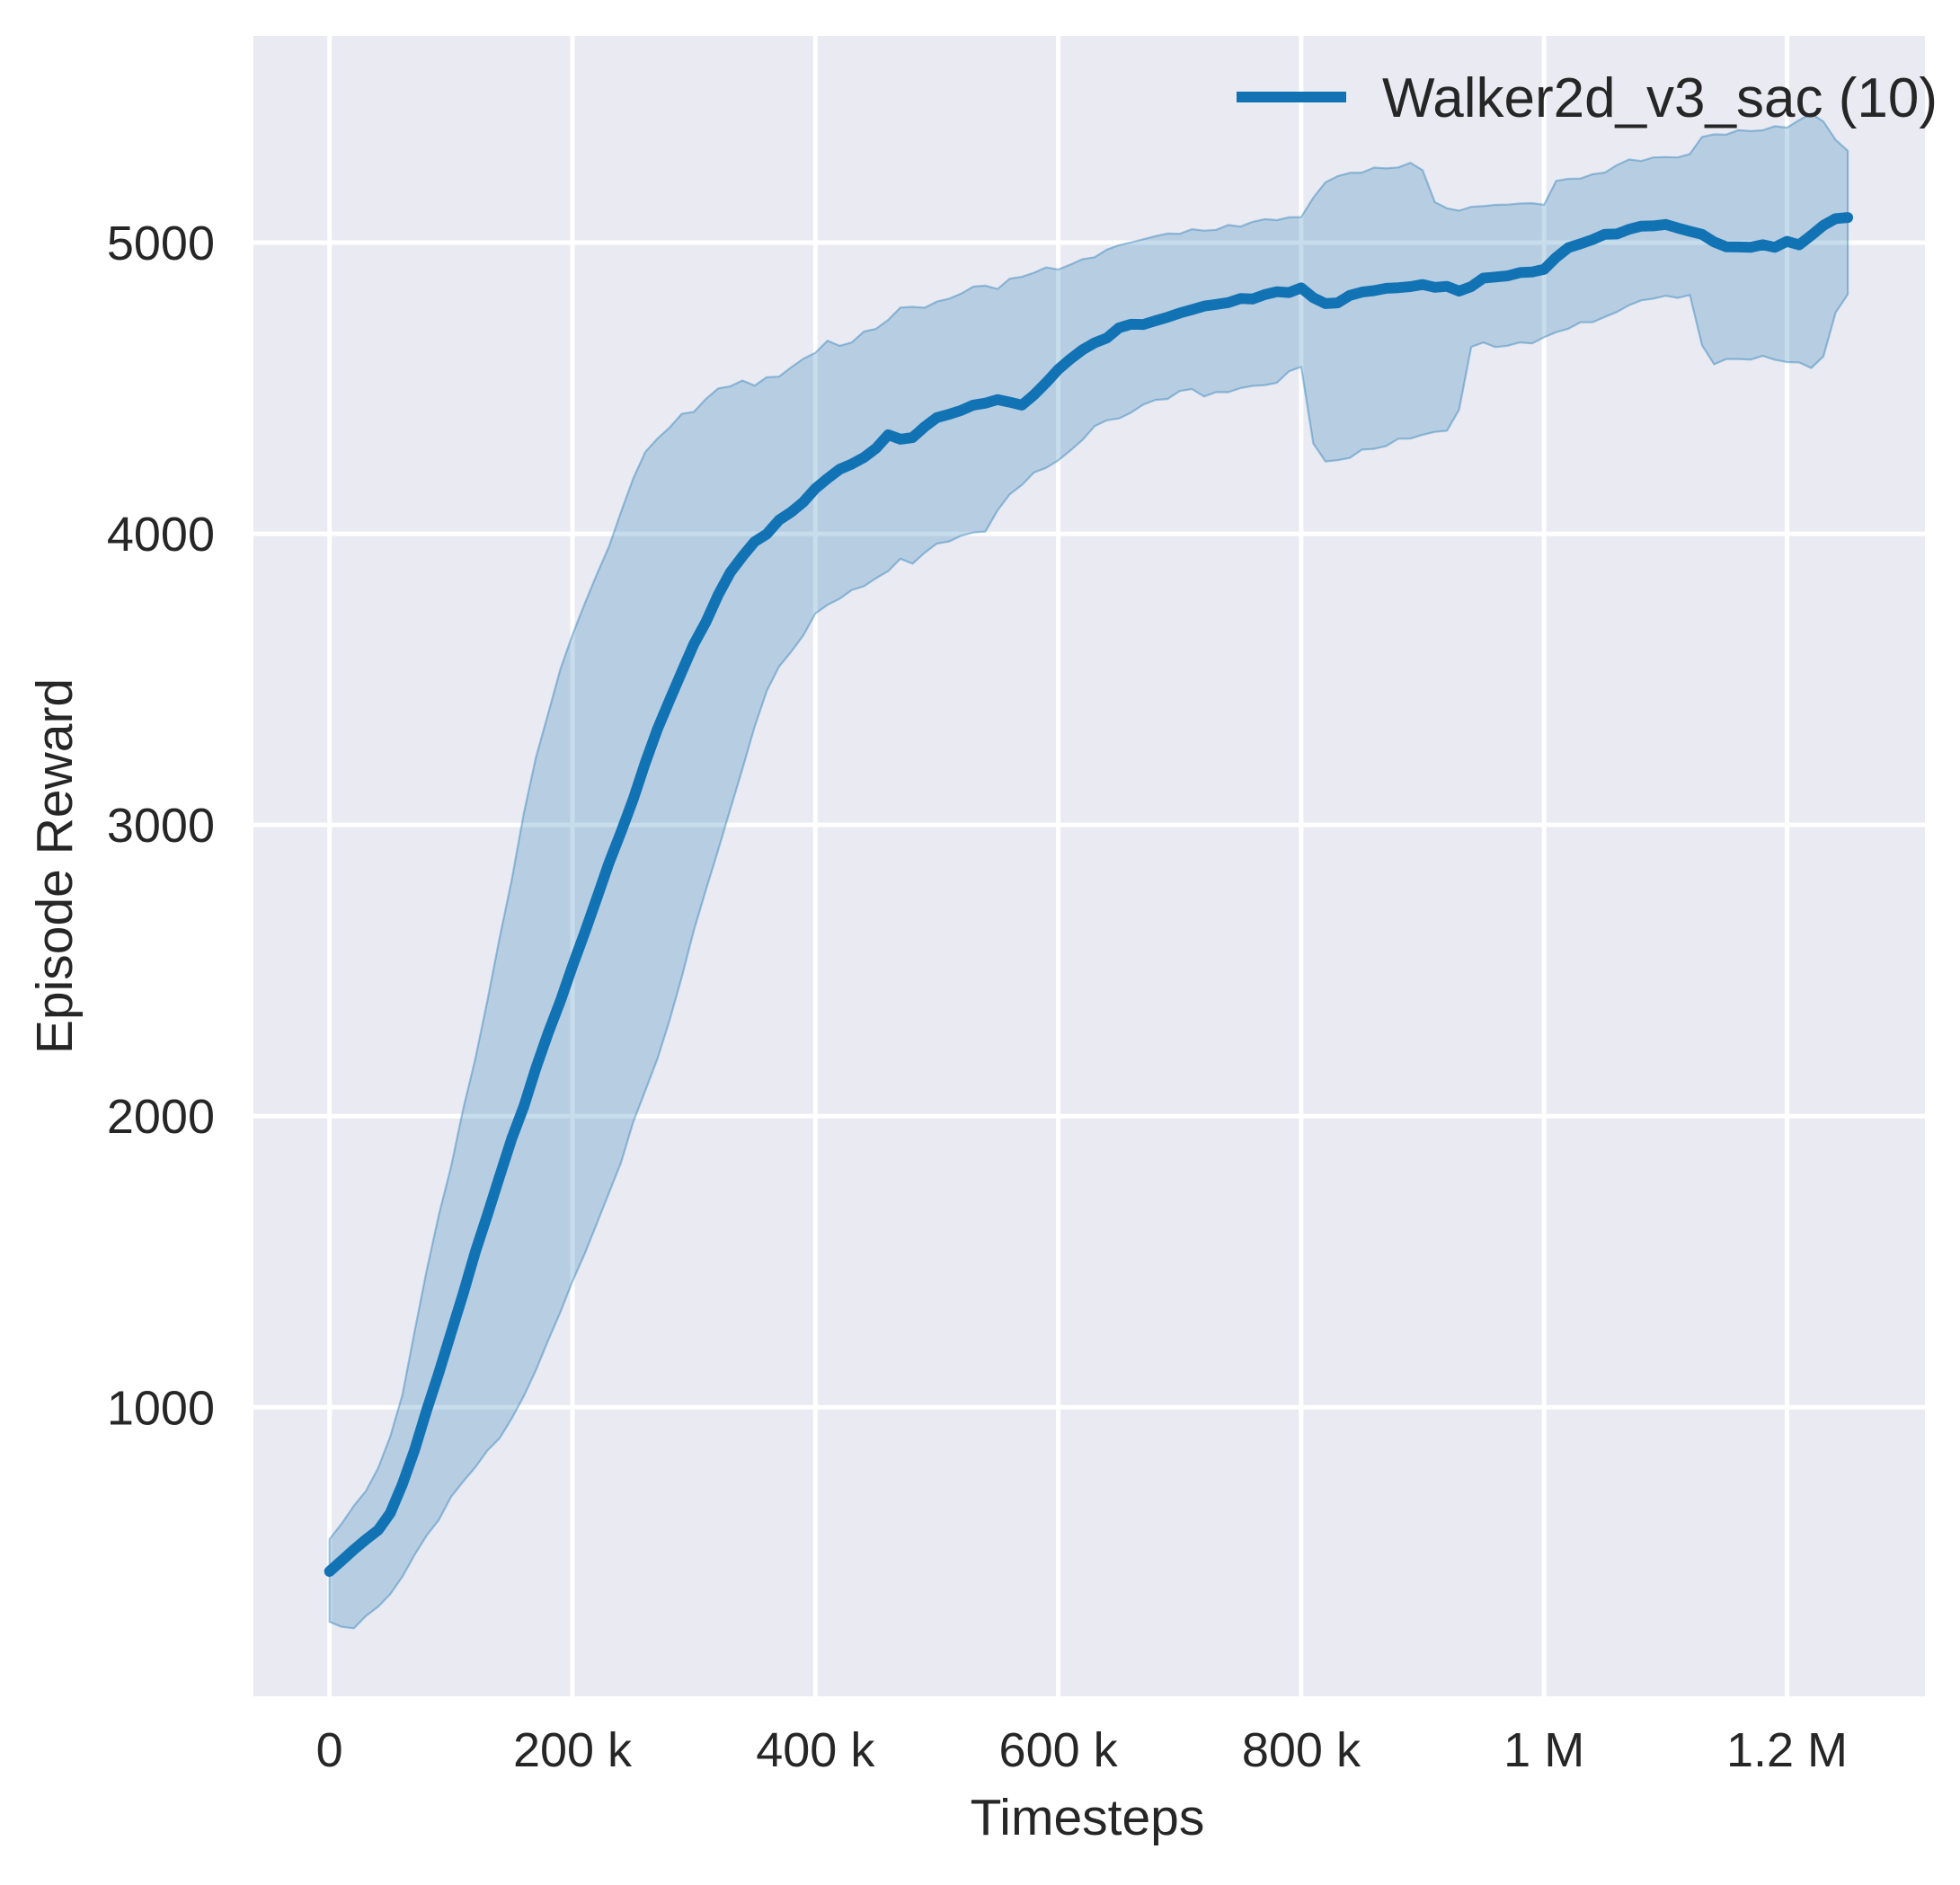 This screenshot has height=1885, width=1960. Describe the element at coordinates (1544, 1750) in the screenshot. I see `svg-text: 1 M` at that location.